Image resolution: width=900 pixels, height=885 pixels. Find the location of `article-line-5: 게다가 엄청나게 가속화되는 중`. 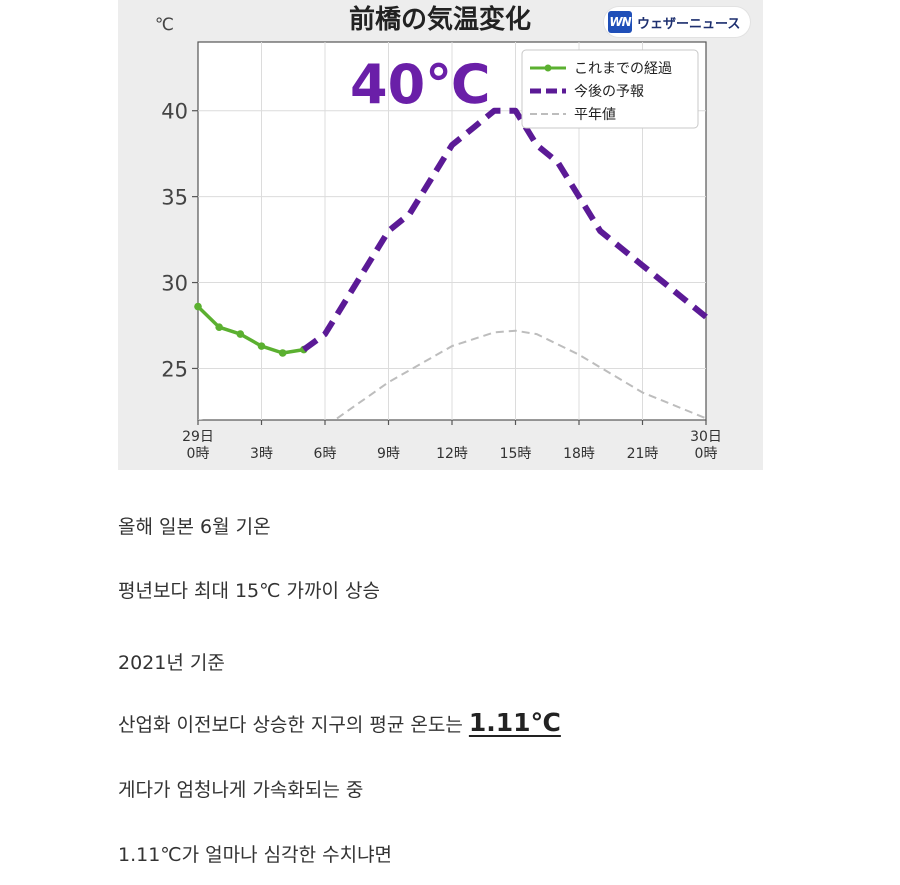

article-line-5: 게다가 엄청나게 가속화되는 중 is located at coordinates (241, 790).